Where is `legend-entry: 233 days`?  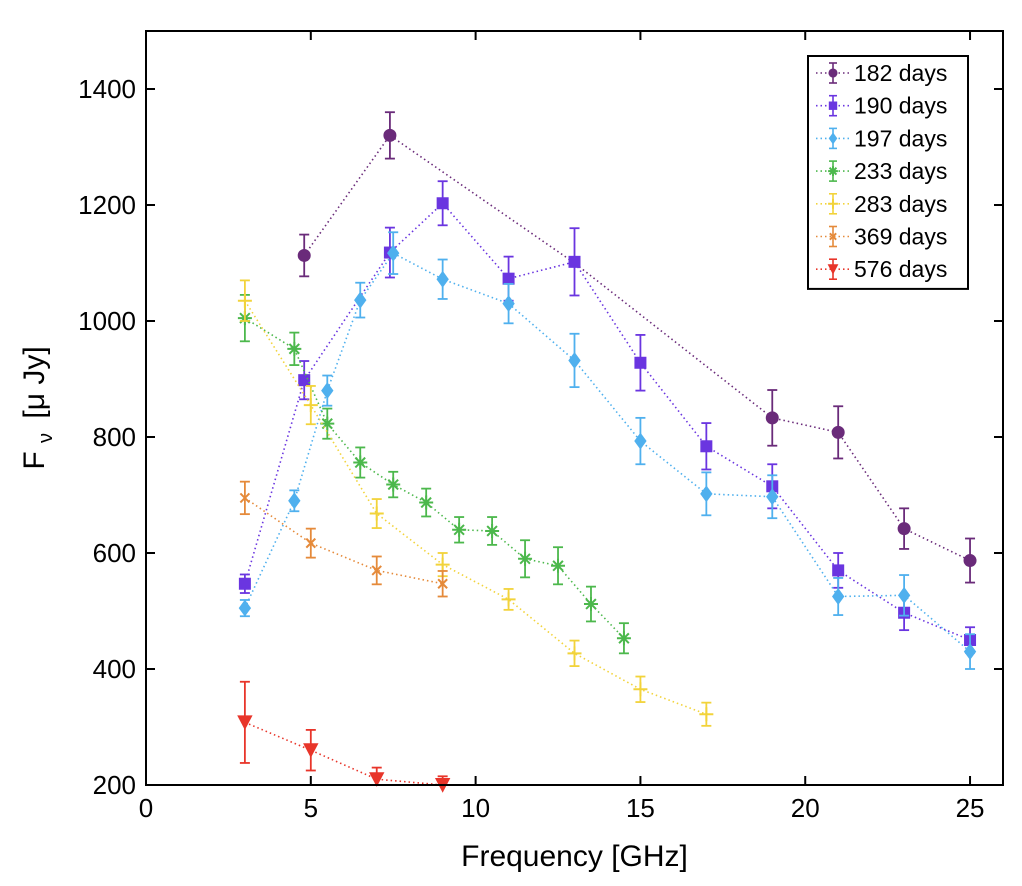 legend-entry: 233 days is located at coordinates (881, 171).